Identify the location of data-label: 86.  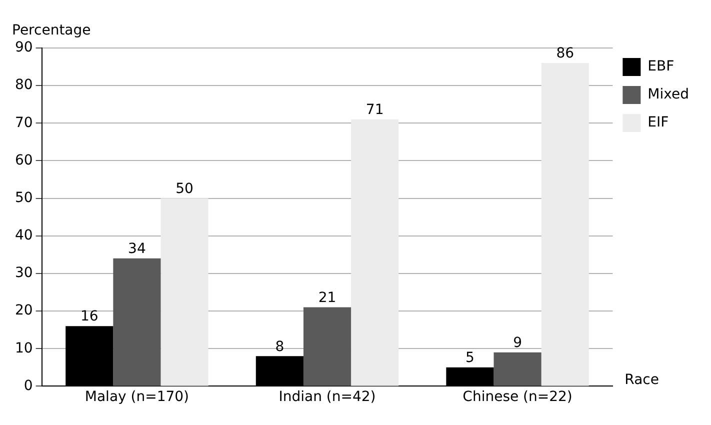
(565, 54).